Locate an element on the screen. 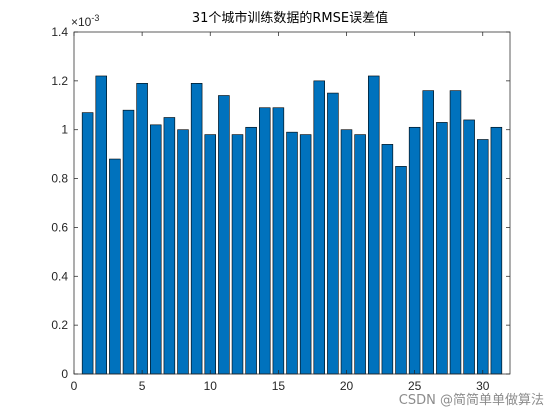 The width and height of the screenshot is (560, 420). svg-text: ×10⁻³ is located at coordinates (85, 21).